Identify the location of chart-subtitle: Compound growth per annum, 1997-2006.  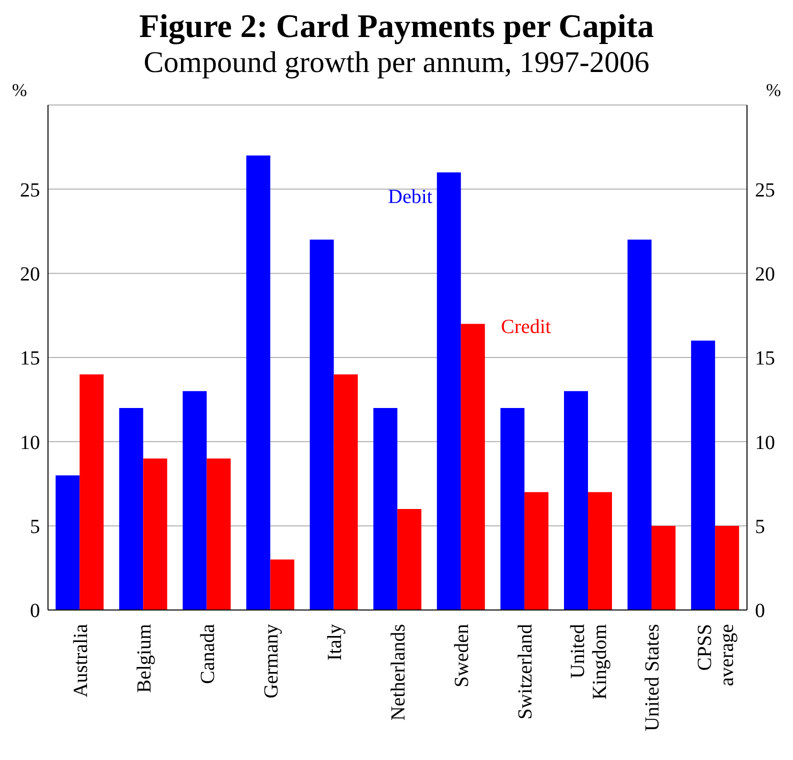
(396, 63).